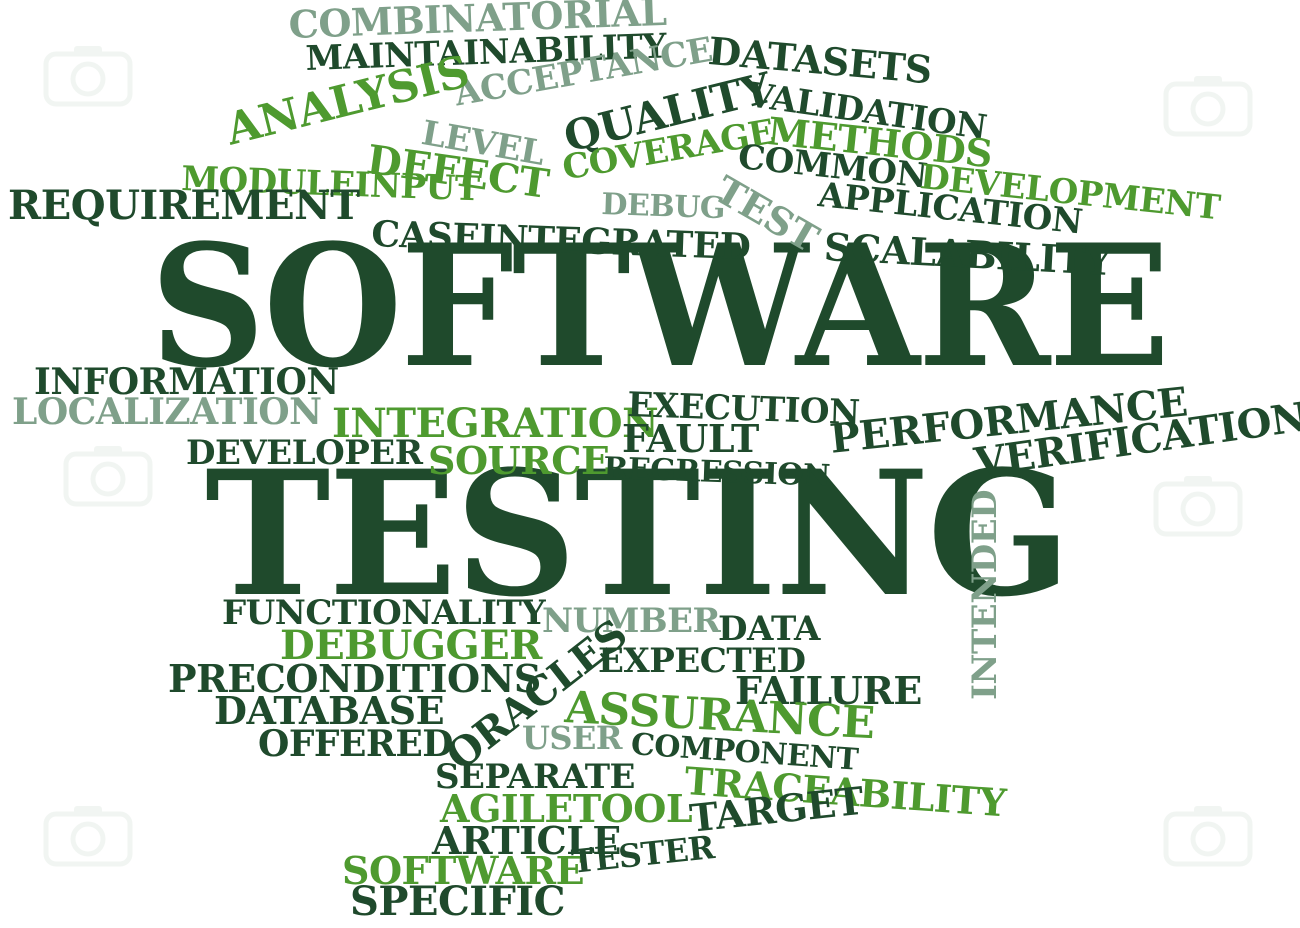 This screenshot has height=928, width=1300. Describe the element at coordinates (769, 629) in the screenshot. I see `word-data: DATA` at that location.